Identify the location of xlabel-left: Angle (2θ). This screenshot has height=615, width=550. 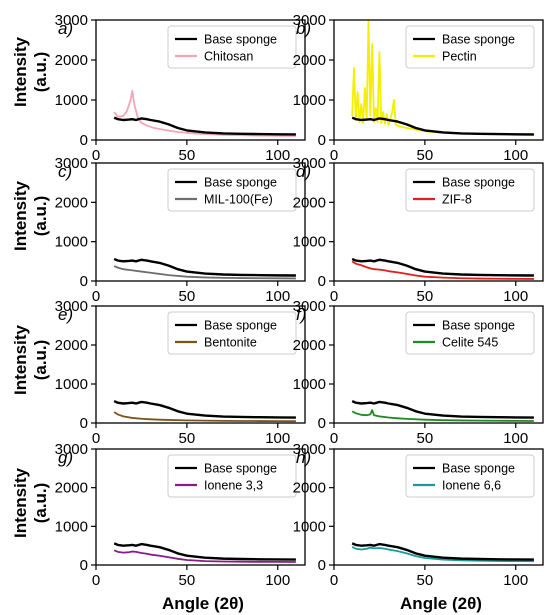
(203, 603).